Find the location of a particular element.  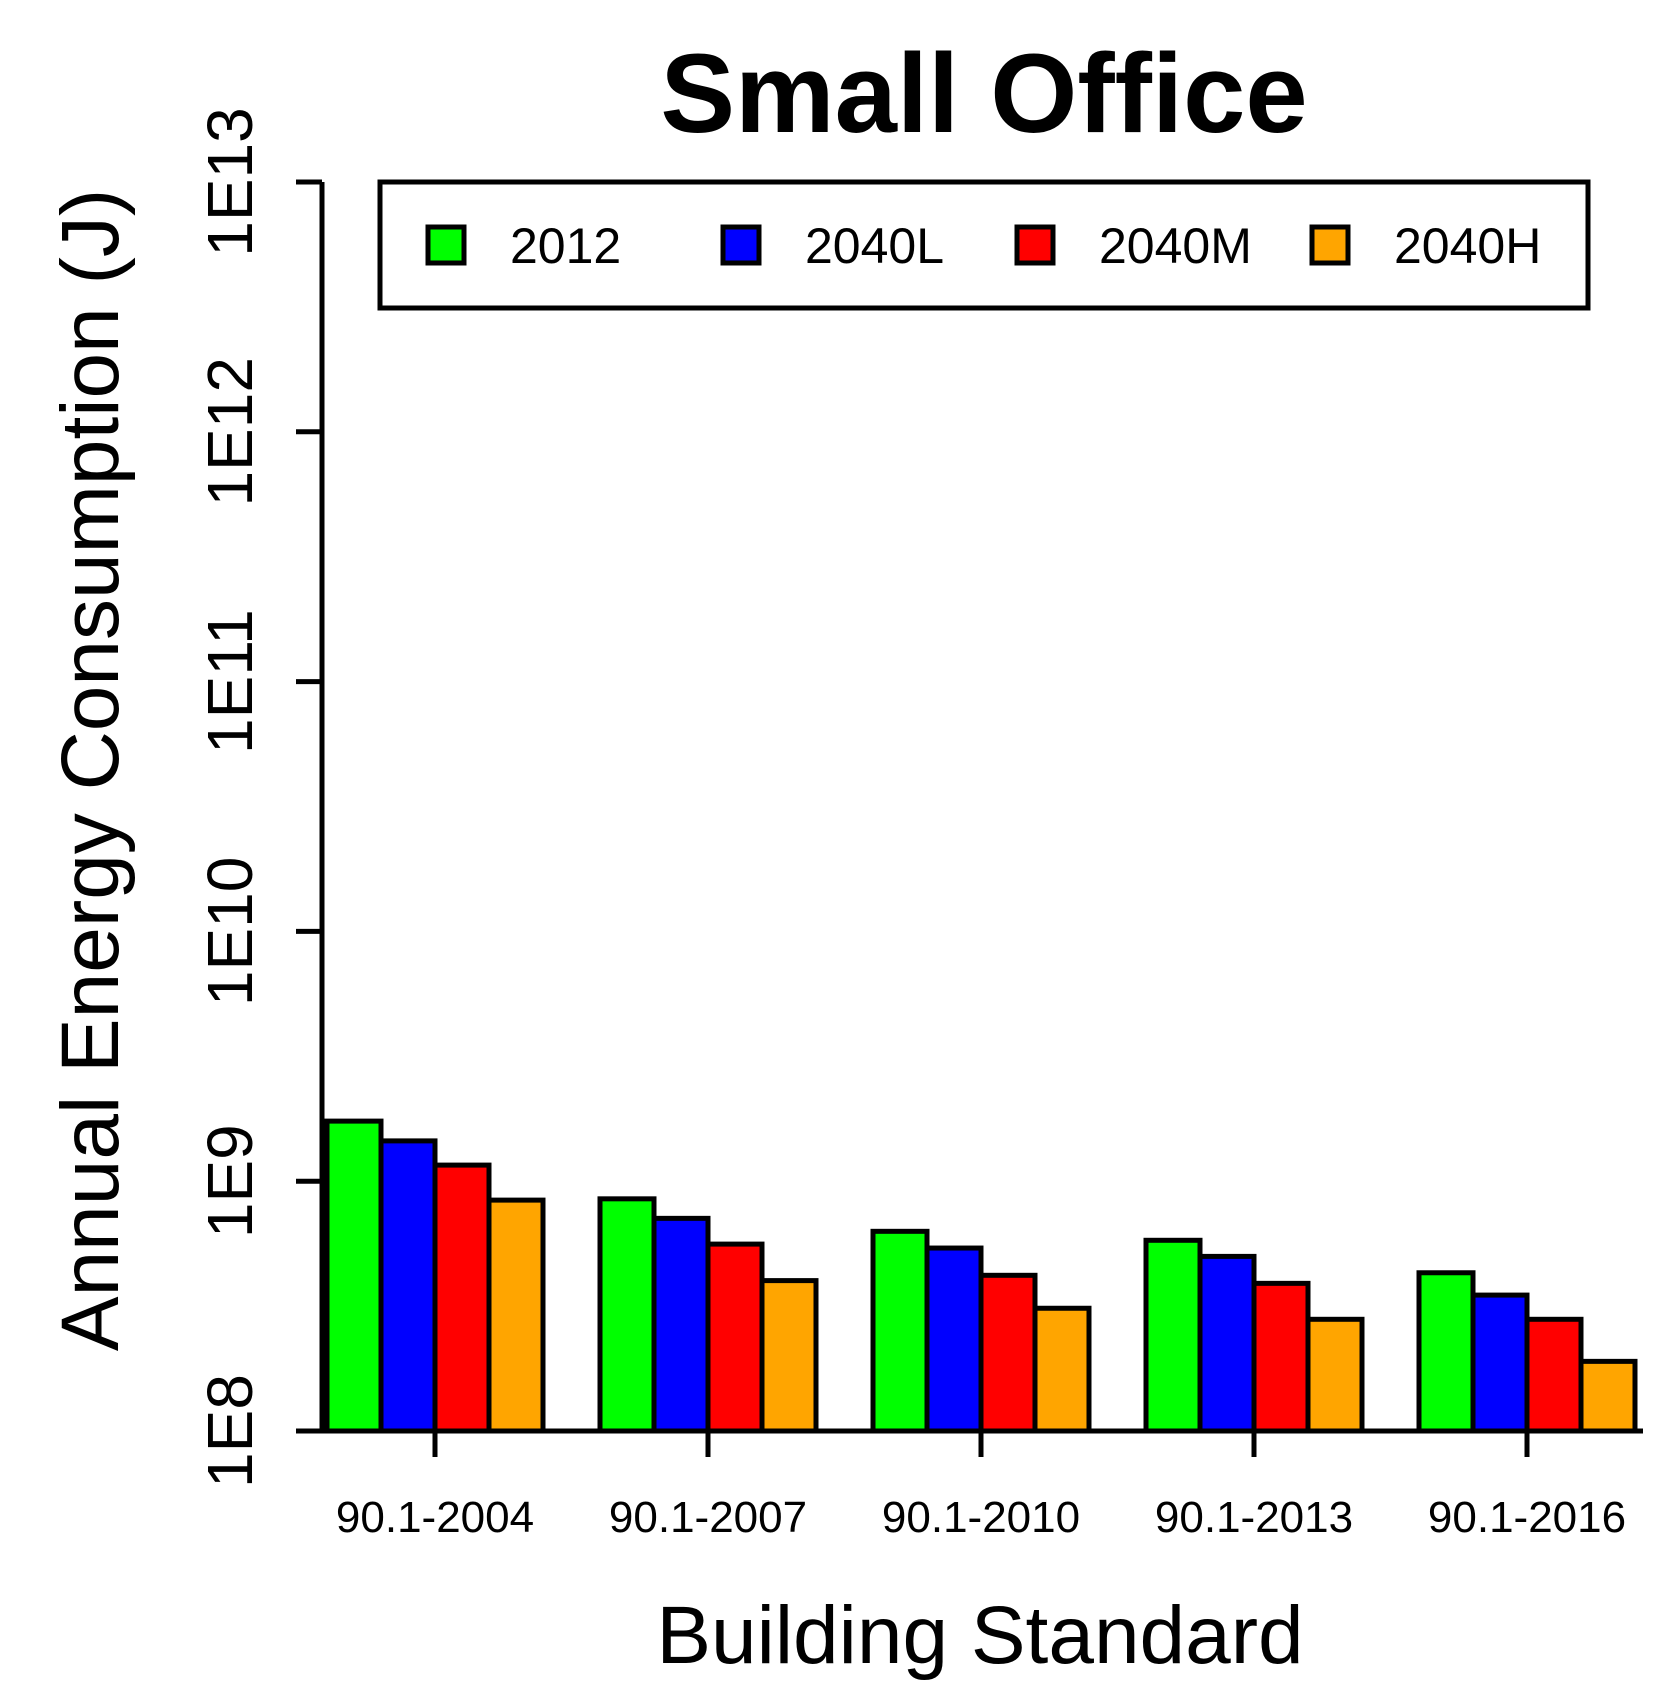

bar-2040L-90.1-2010 is located at coordinates (954, 1339).